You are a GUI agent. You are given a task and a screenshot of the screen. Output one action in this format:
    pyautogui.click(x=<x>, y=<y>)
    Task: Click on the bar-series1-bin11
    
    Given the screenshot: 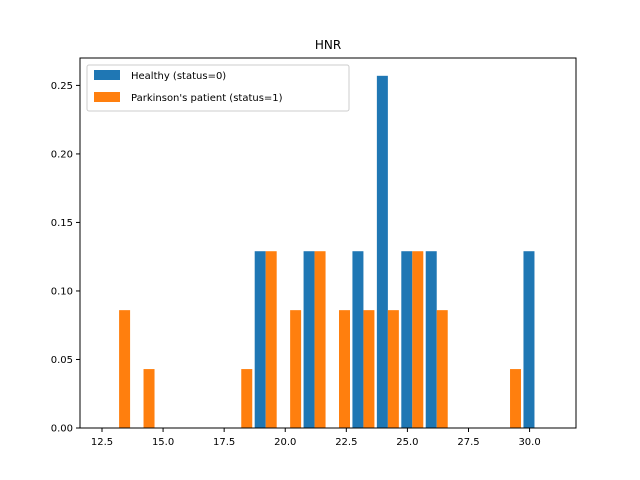 What is the action you would take?
    pyautogui.click(x=393, y=369)
    